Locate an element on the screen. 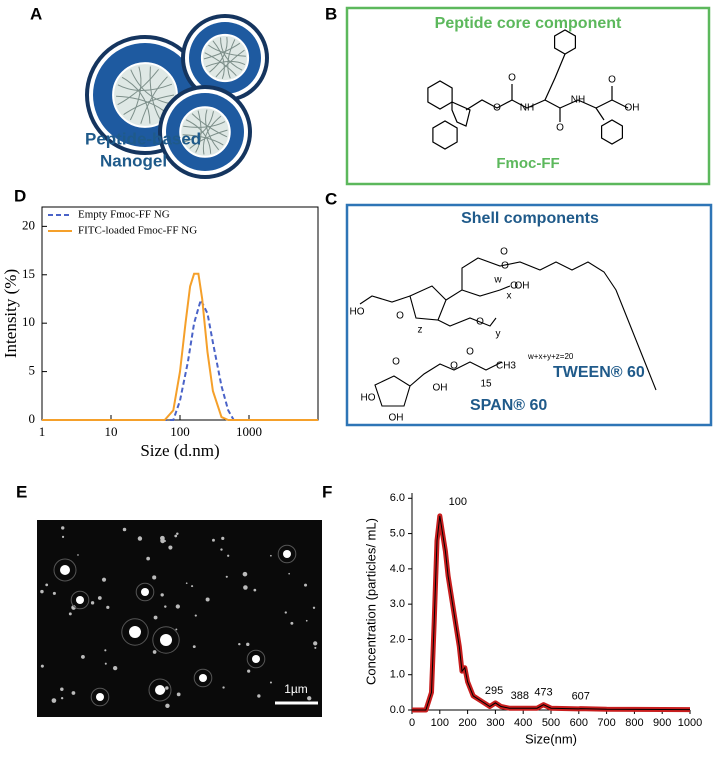 This screenshot has height=759, width=722. x-tick-label: 1000 is located at coordinates (690, 723).